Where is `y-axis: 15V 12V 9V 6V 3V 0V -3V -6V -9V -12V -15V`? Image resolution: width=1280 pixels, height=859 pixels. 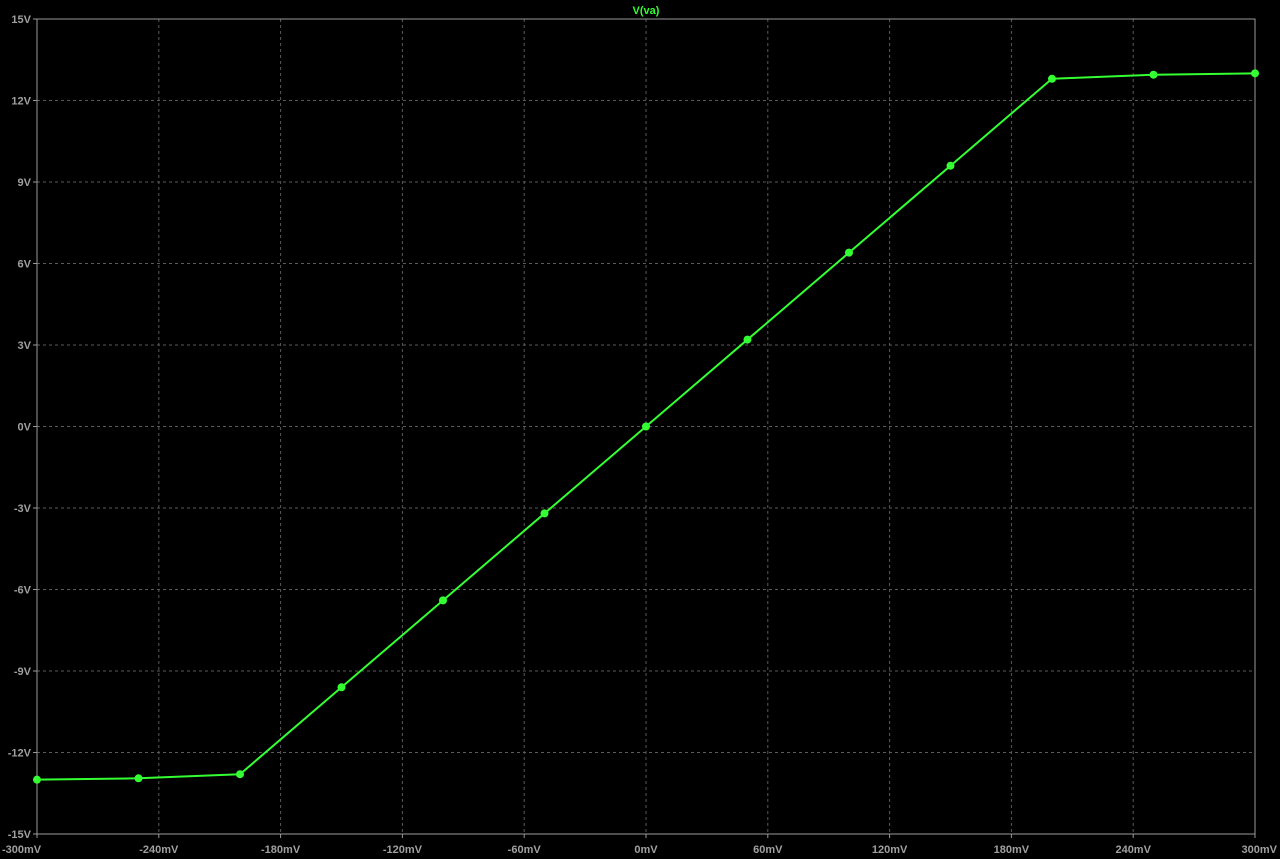
y-axis: 15V 12V 9V 6V 3V 0V -3V -6V -9V -12V -15V is located at coordinates (22, 427).